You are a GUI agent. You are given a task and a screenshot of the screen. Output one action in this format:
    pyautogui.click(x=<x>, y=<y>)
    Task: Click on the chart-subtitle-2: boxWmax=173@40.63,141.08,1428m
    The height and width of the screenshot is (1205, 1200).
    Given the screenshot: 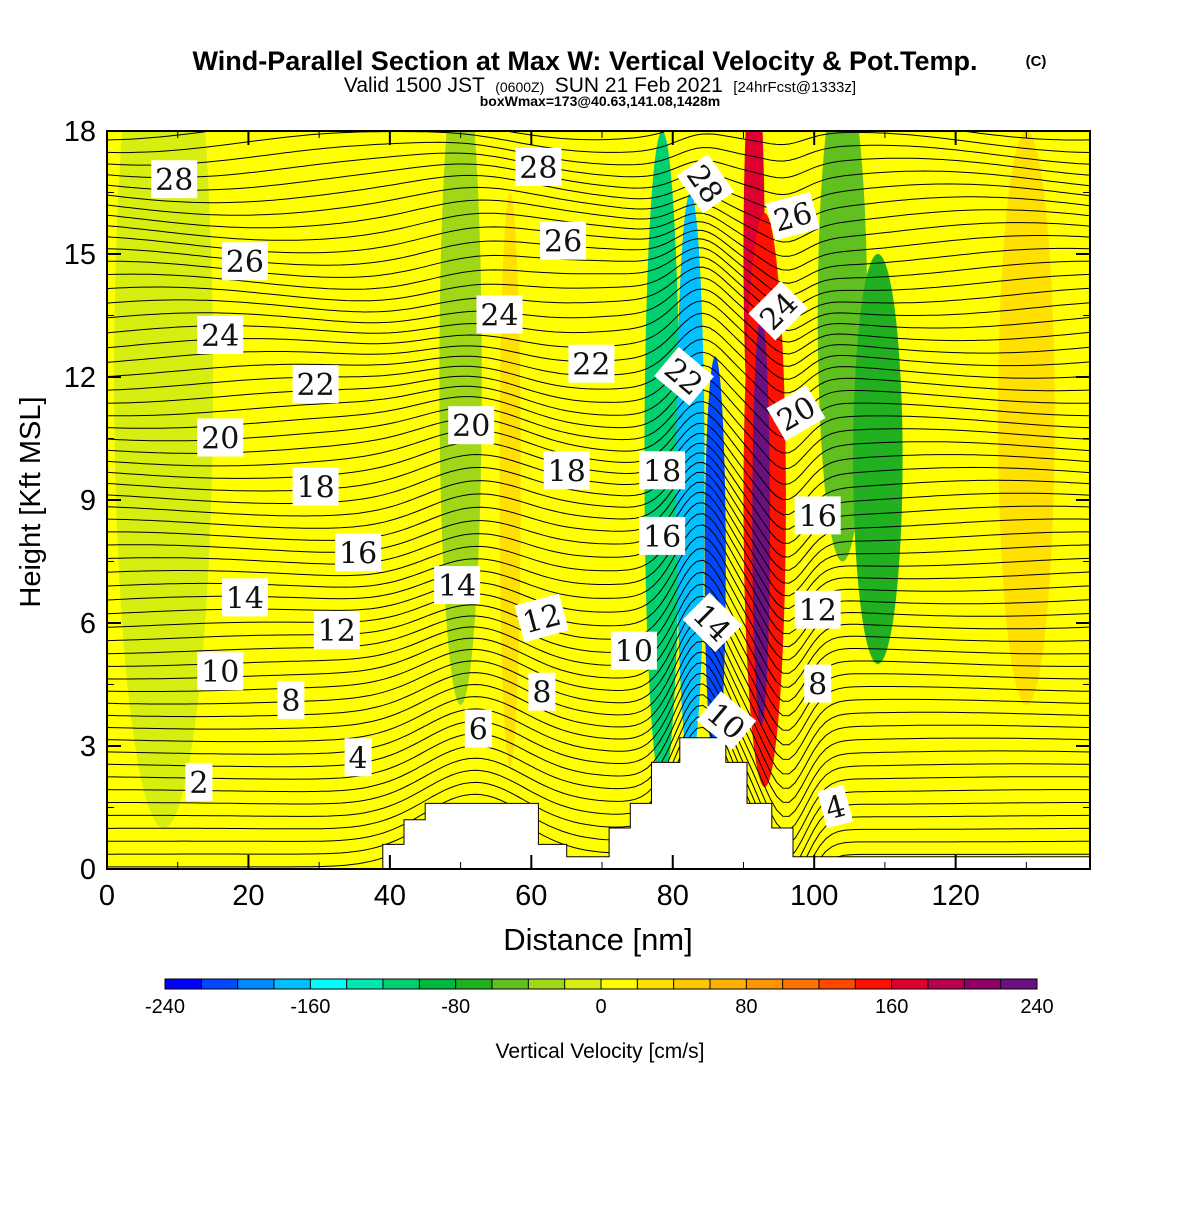 What is the action you would take?
    pyautogui.click(x=600, y=101)
    